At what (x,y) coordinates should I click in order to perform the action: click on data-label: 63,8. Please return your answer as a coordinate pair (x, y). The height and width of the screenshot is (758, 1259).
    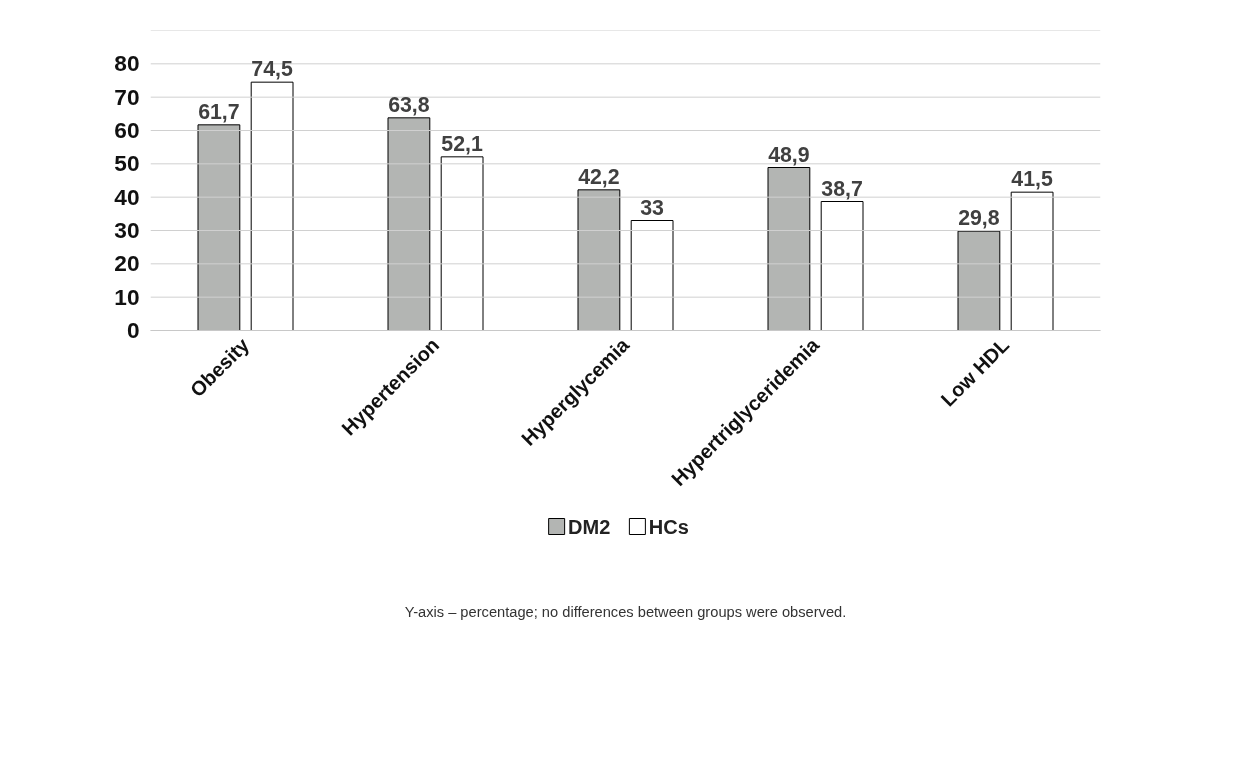
    Looking at the image, I should click on (409, 104).